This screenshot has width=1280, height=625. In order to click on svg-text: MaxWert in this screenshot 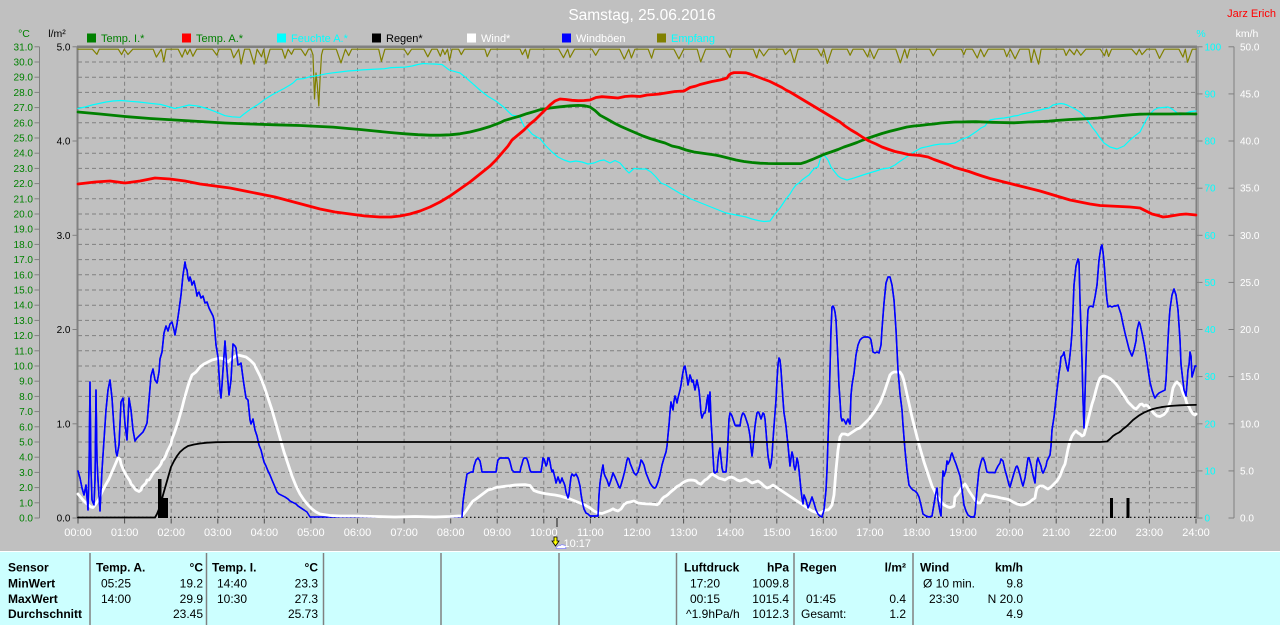, I will do `click(33, 599)`.